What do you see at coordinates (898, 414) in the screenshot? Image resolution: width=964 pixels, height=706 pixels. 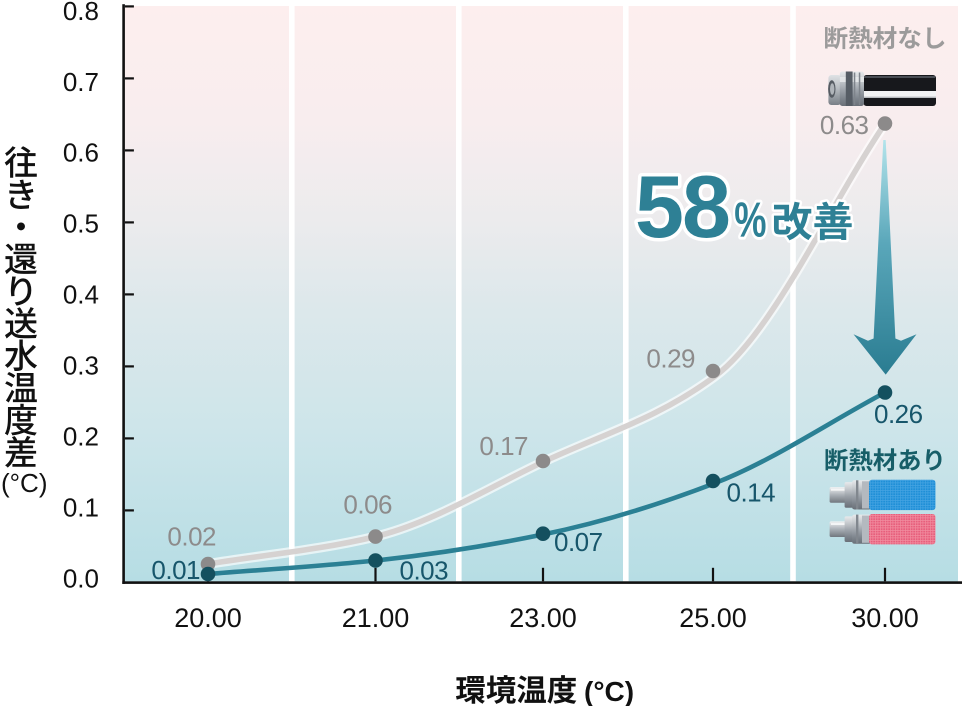 I see `svg-text: 0.26` at bounding box center [898, 414].